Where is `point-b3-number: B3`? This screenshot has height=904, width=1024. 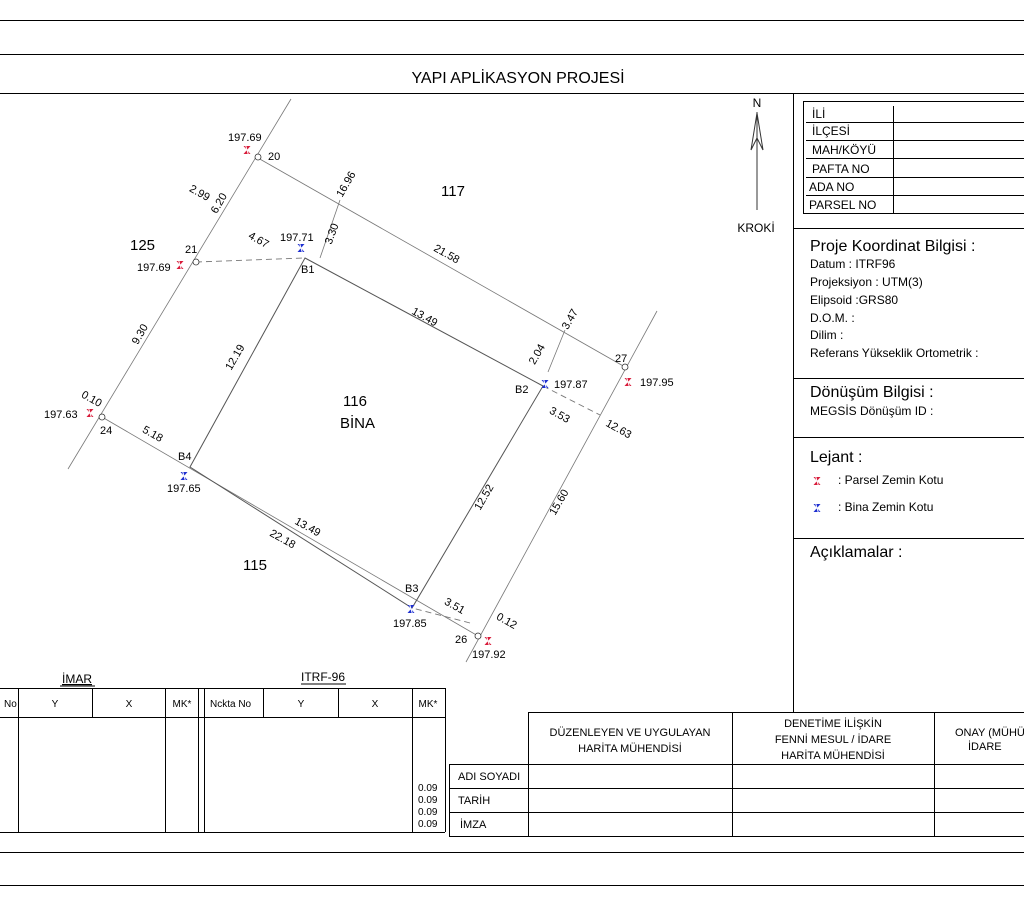
point-b3-number: B3 is located at coordinates (411, 589).